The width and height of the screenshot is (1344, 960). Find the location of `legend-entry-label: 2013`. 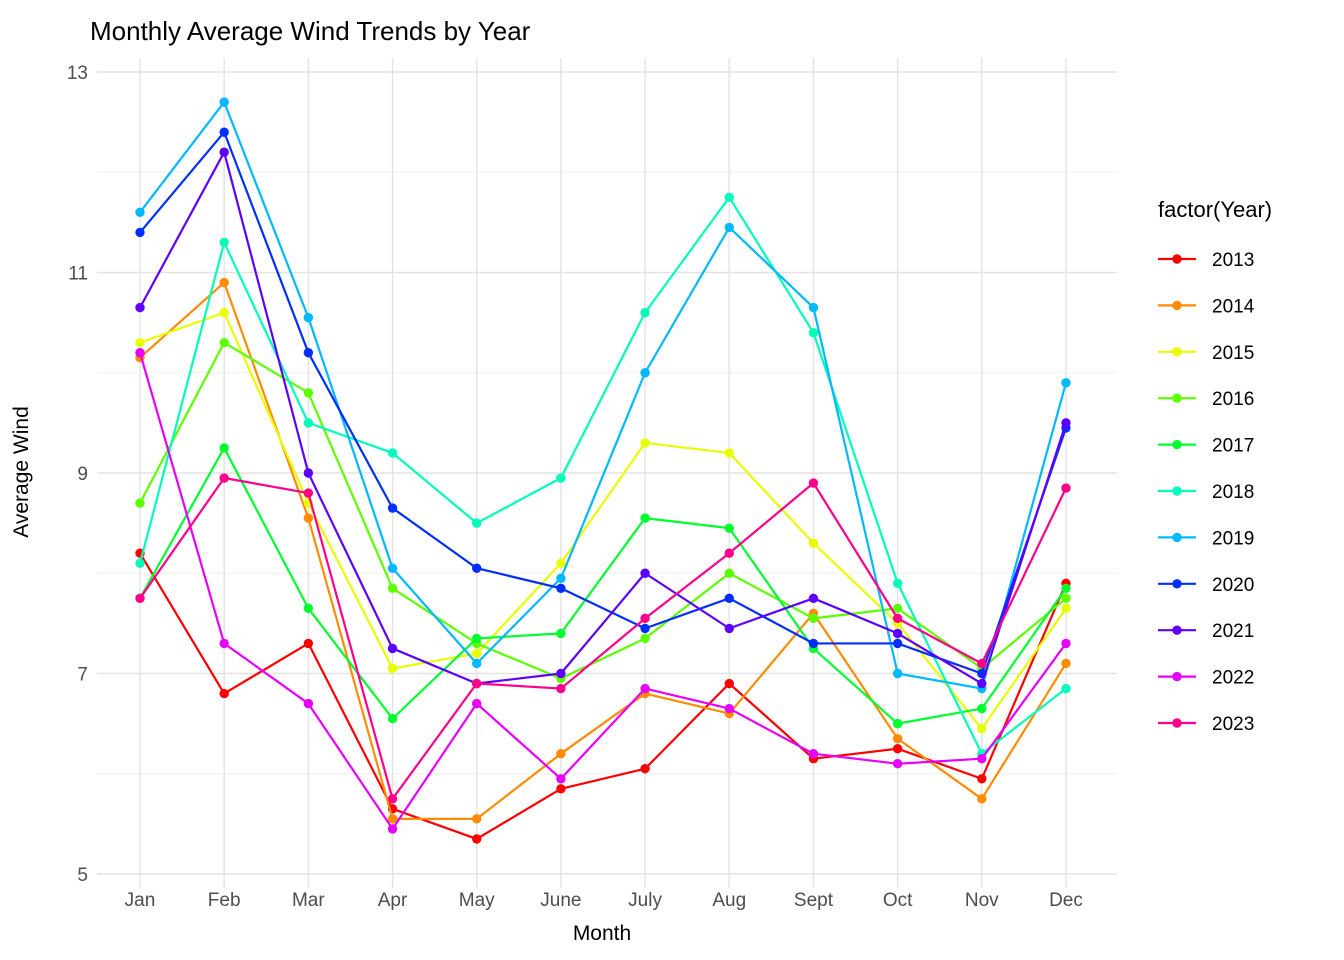

legend-entry-label: 2013 is located at coordinates (1233, 260).